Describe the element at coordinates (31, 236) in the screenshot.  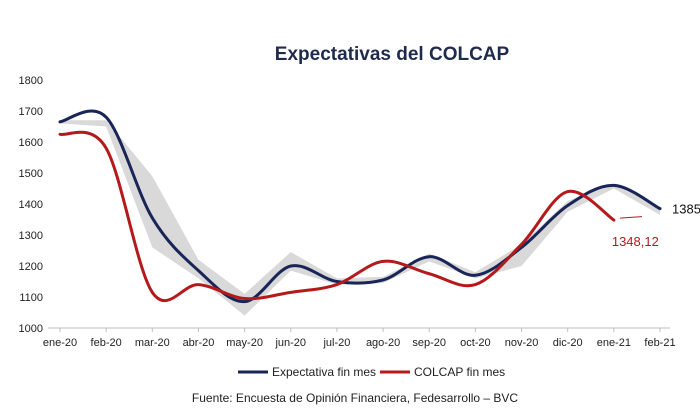
I see `y-tick-label: 1300` at that location.